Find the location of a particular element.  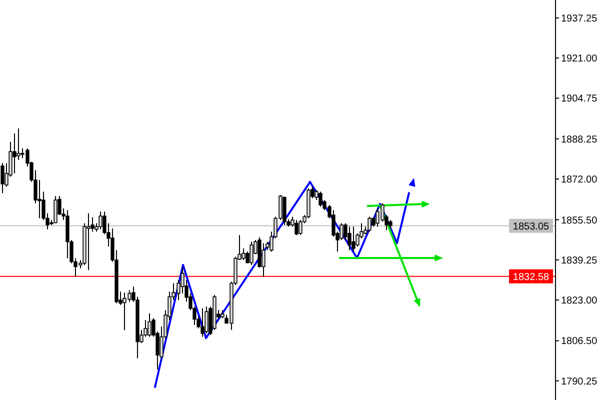

y-tick-label: 1937.25 is located at coordinates (579, 18).